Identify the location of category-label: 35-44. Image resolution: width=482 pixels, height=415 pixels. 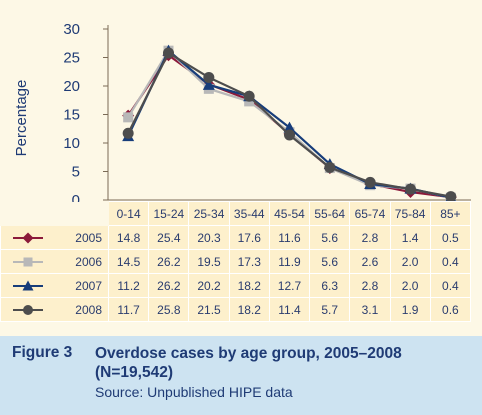
(249, 213).